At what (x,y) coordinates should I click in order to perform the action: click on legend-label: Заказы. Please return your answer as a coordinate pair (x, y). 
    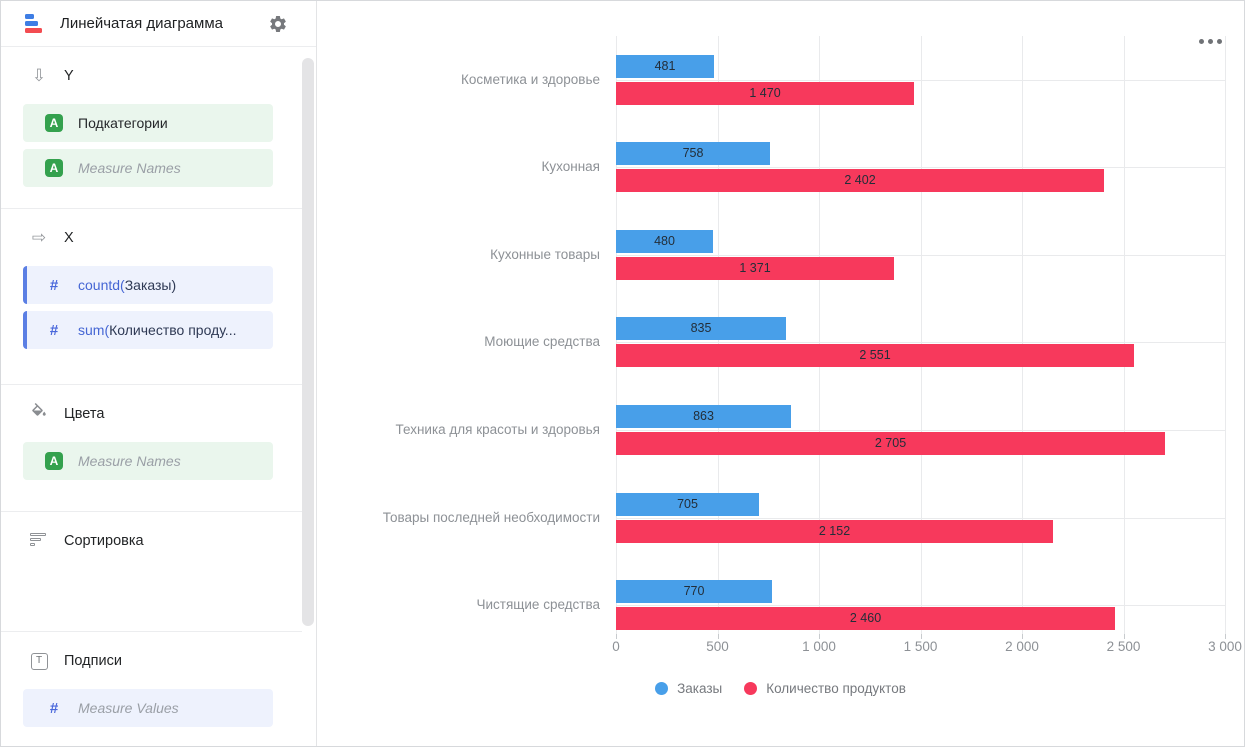
    Looking at the image, I should click on (700, 688).